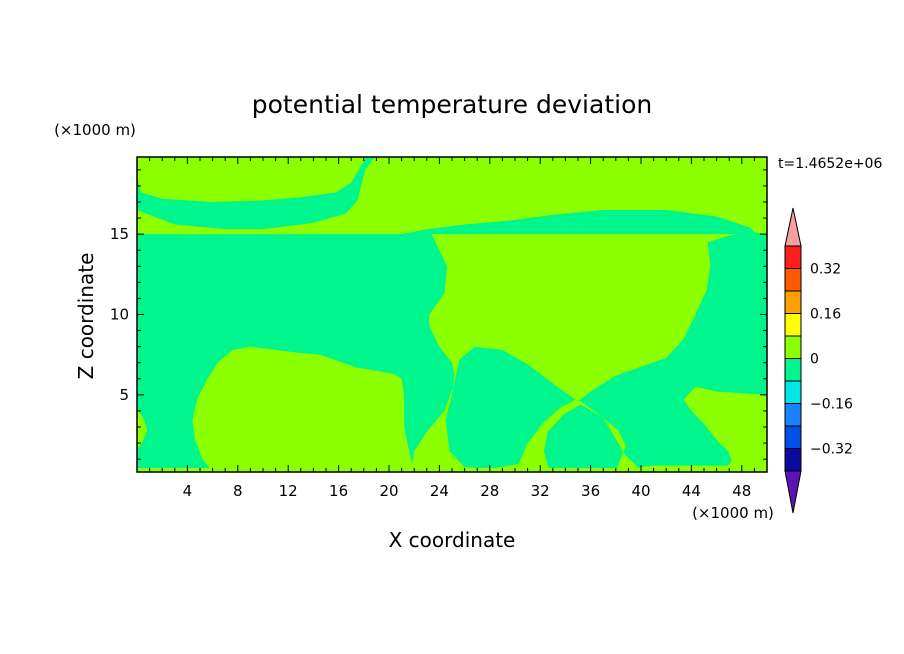 This screenshot has height=654, width=904. What do you see at coordinates (540, 491) in the screenshot?
I see `x-tick-label: 32` at bounding box center [540, 491].